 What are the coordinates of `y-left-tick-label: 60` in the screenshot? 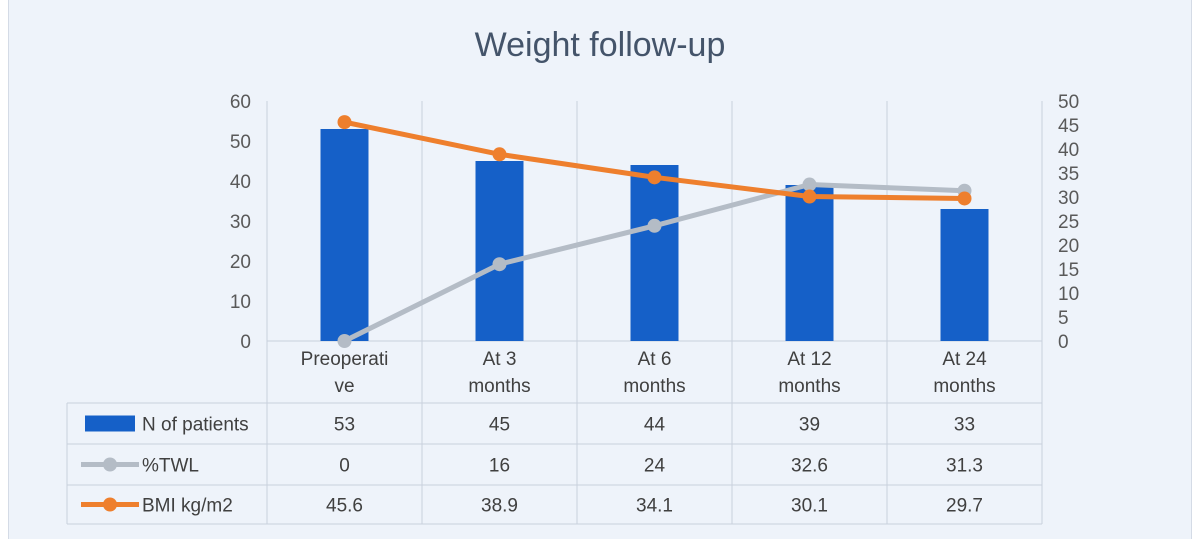 It's located at (240, 102).